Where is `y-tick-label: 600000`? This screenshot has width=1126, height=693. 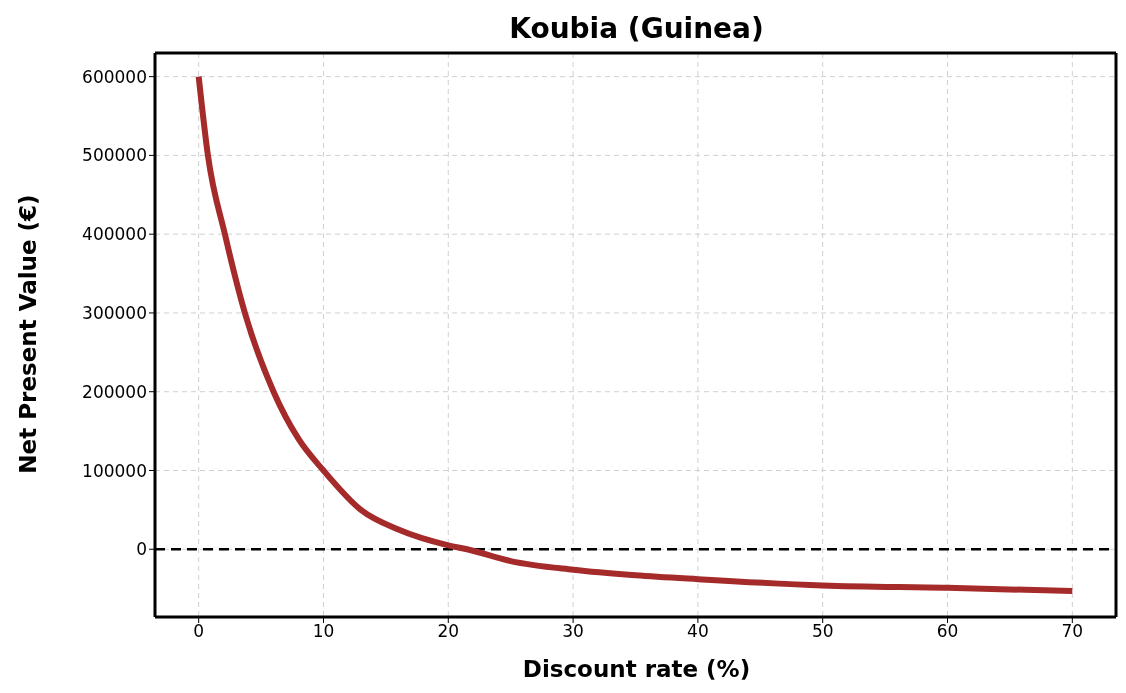
y-tick-label: 600000 is located at coordinates (114, 76).